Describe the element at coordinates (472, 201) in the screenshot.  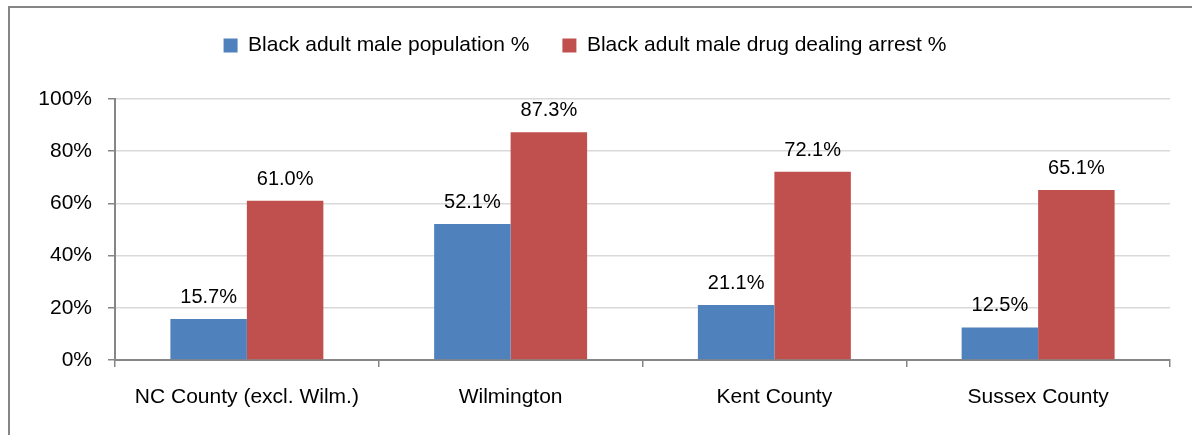
I see `data-label: 52.1%` at that location.